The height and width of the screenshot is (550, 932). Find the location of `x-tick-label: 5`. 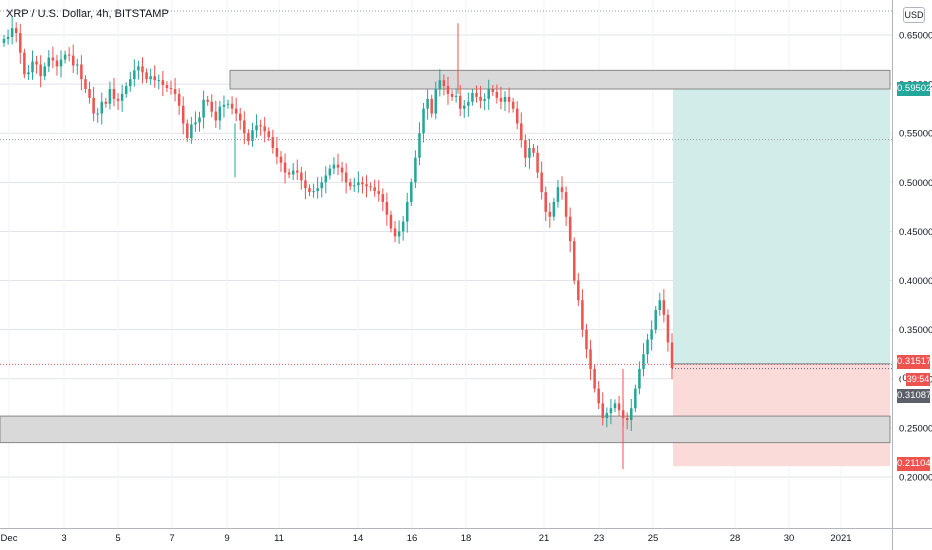

x-tick-label: 5 is located at coordinates (117, 538).